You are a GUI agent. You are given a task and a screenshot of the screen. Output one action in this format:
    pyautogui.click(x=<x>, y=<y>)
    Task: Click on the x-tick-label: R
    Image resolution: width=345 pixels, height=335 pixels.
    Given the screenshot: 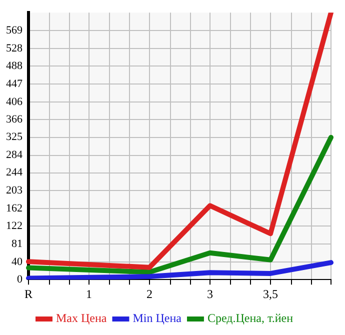 What is the action you would take?
    pyautogui.click(x=28, y=293)
    